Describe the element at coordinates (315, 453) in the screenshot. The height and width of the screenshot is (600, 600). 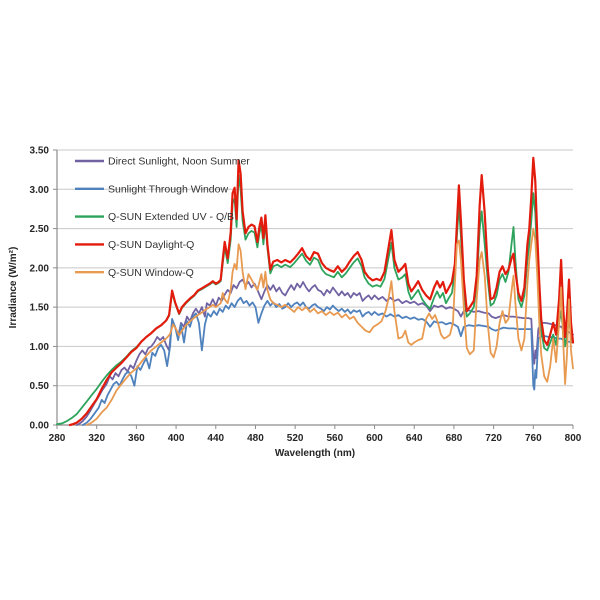
I see `x-axis-title: Wavelength (nm)` at that location.